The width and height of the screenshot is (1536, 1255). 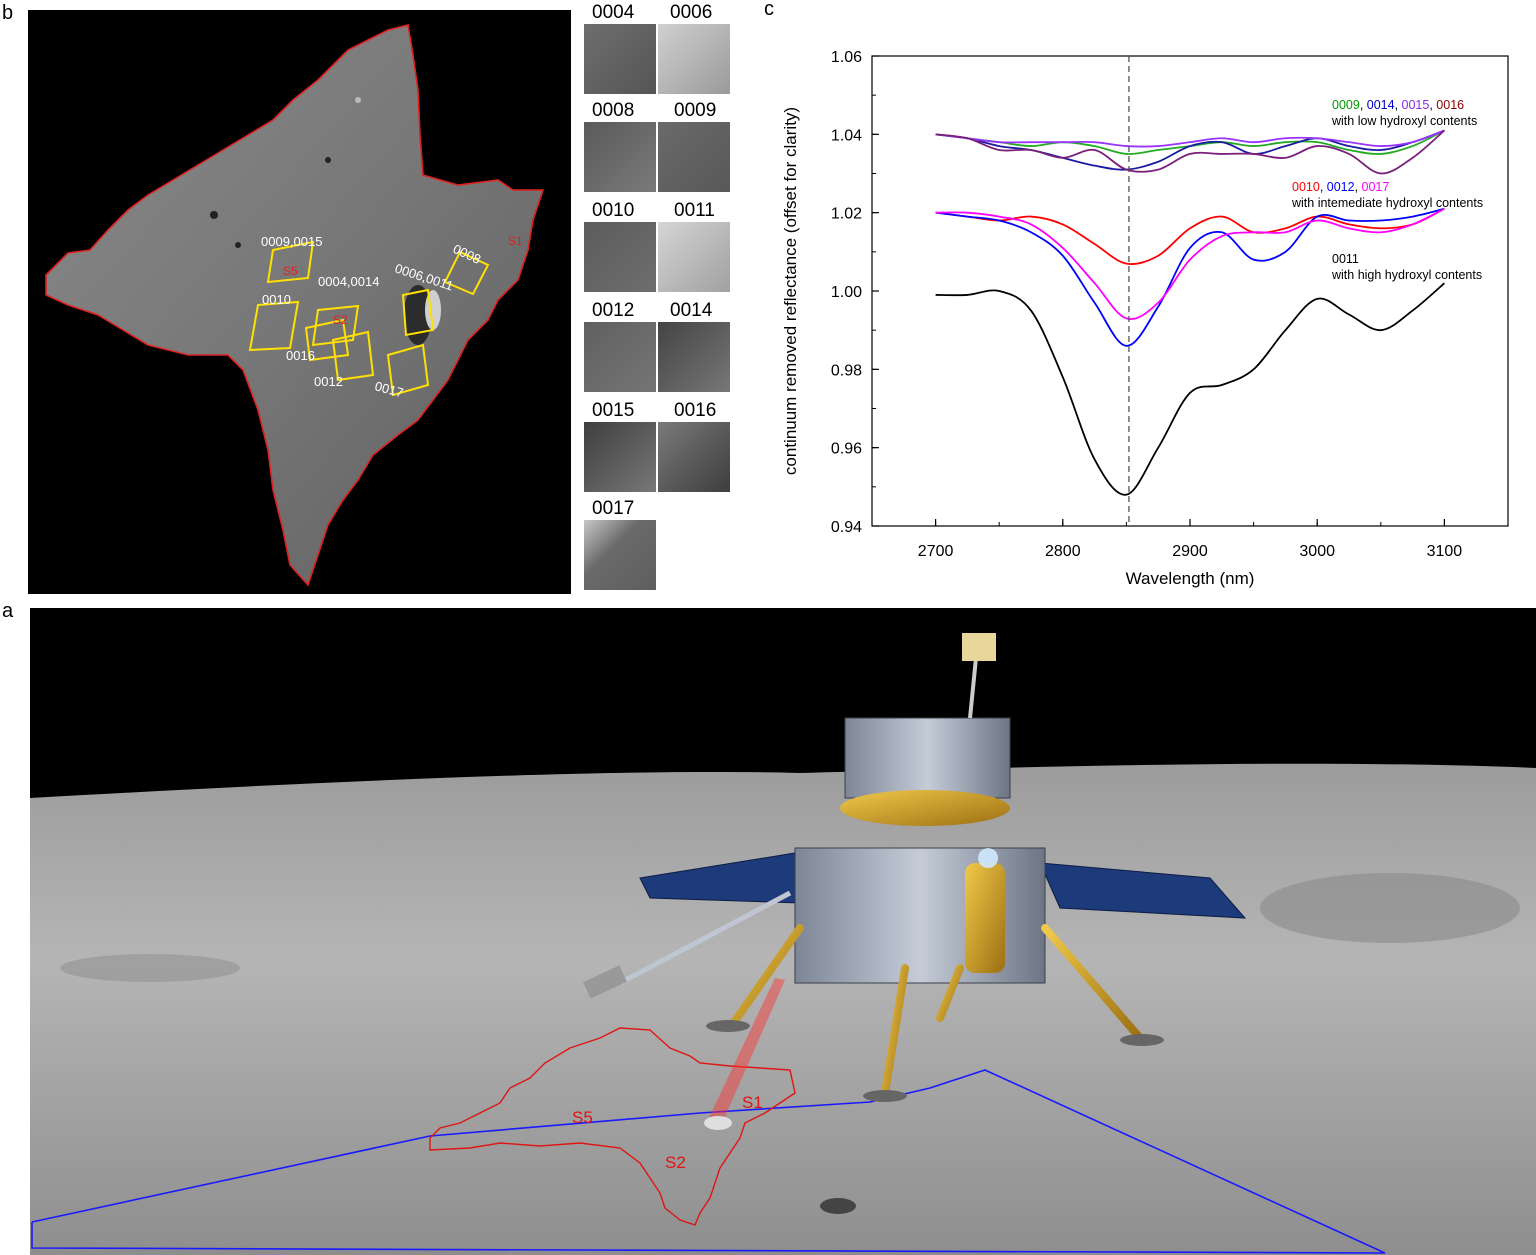 I want to click on thumbnail-label: 0008, so click(x=613, y=110).